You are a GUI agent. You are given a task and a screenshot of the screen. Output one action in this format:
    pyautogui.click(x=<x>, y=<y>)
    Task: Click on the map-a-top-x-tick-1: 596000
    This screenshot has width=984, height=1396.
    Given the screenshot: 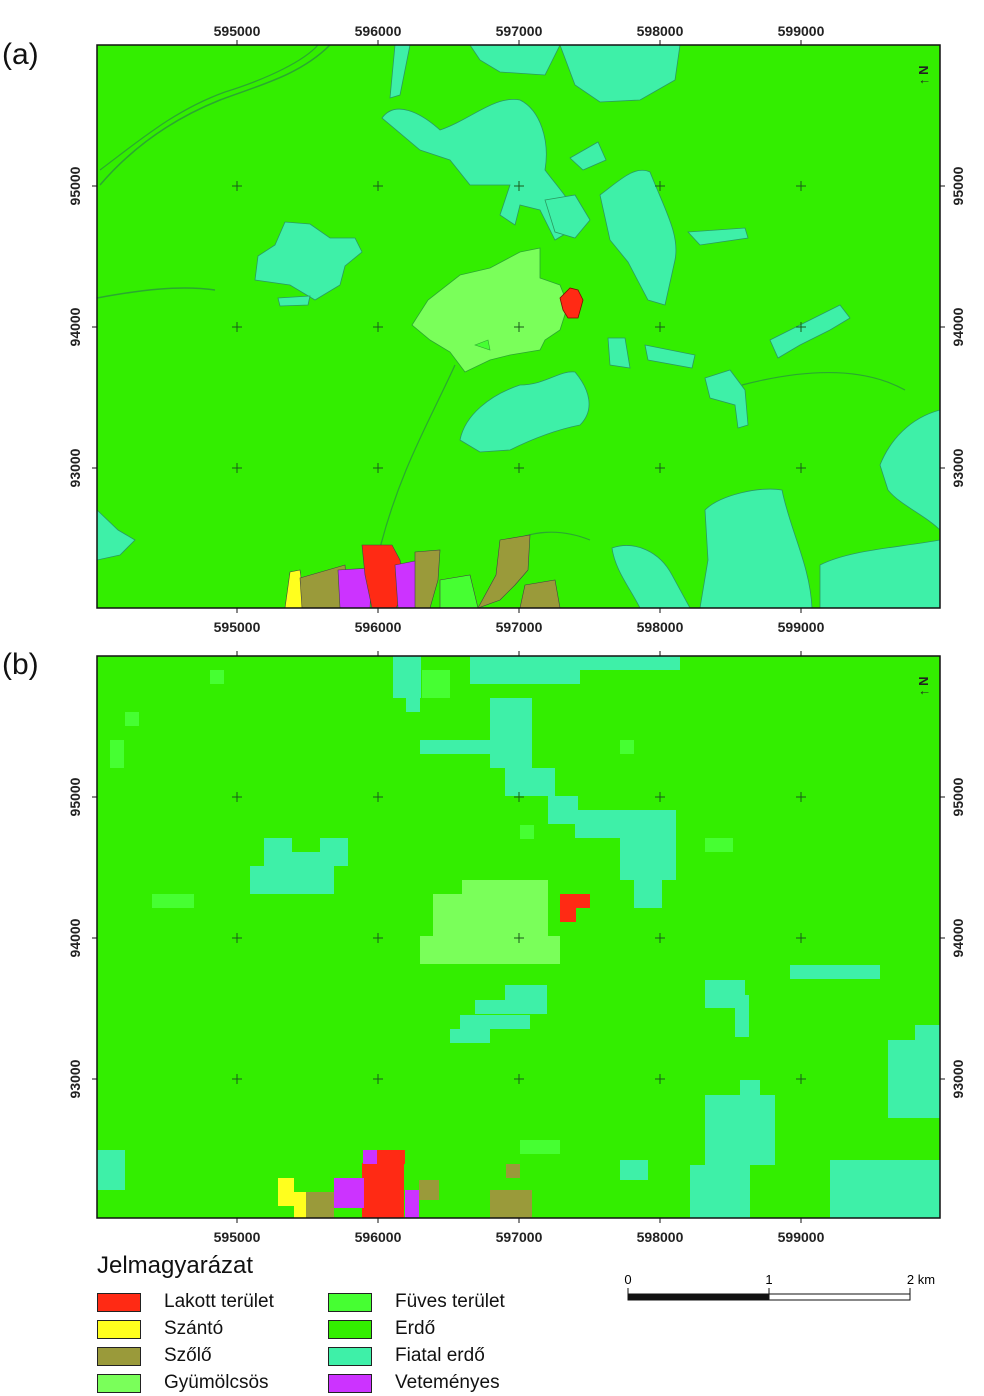 What is the action you would take?
    pyautogui.click(x=378, y=31)
    